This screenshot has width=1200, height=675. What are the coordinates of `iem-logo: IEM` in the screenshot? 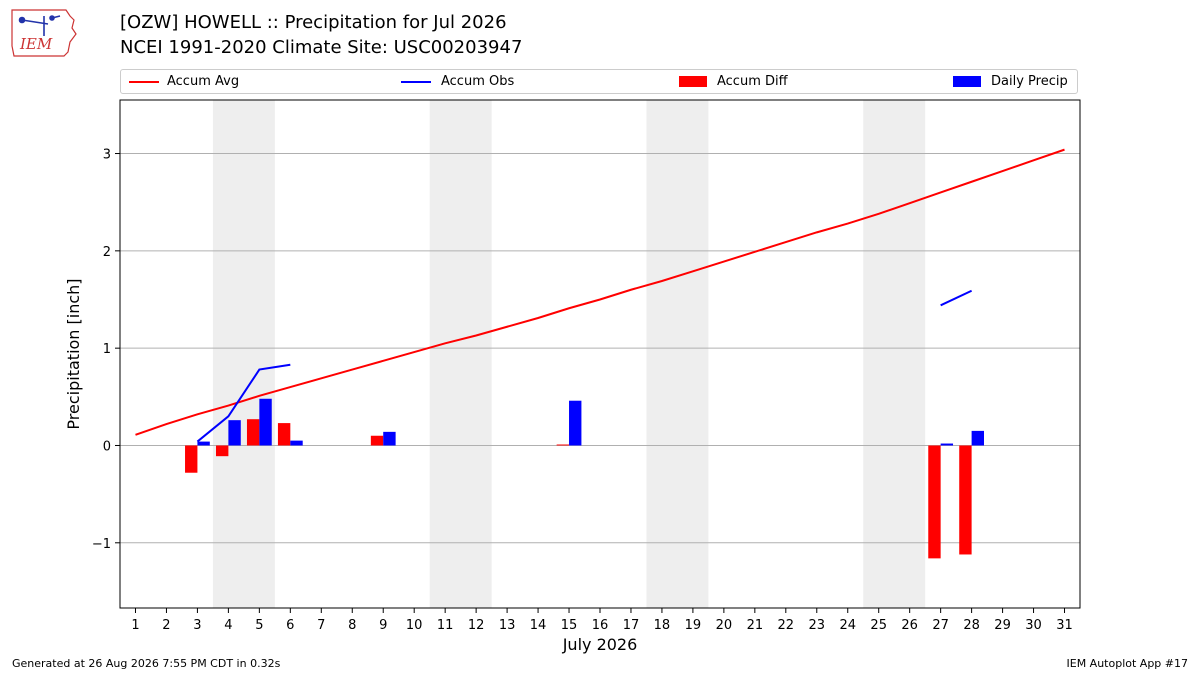 It's located at (44, 33).